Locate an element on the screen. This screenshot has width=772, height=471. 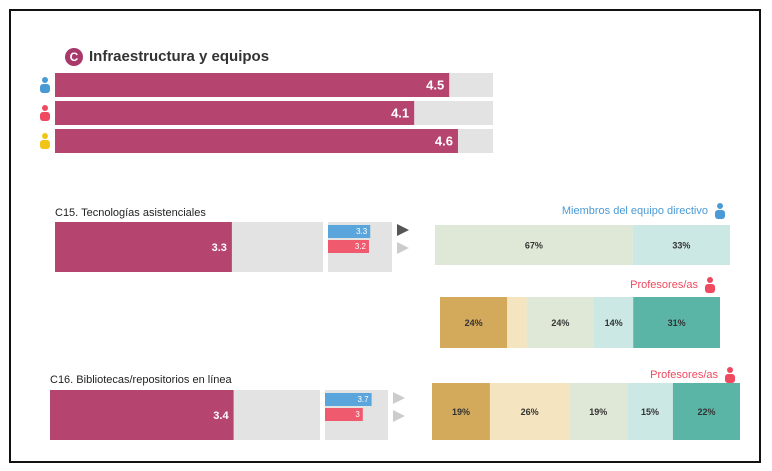
compare-value: 3.2 is located at coordinates (361, 246).